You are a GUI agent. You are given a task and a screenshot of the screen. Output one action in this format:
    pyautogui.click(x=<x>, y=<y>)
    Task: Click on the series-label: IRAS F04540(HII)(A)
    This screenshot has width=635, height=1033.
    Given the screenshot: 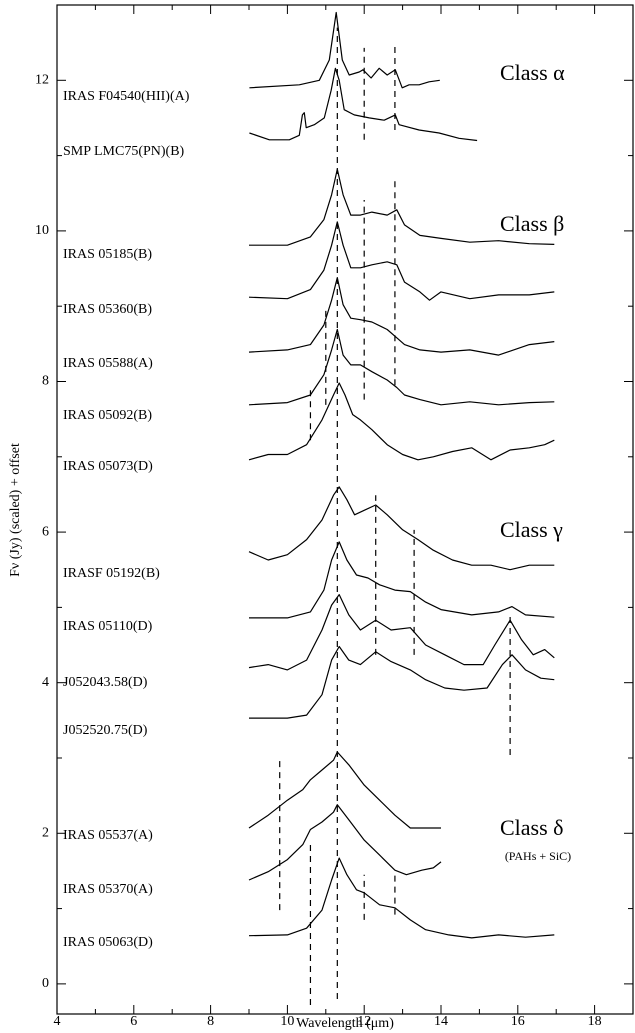 What is the action you would take?
    pyautogui.click(x=126, y=96)
    